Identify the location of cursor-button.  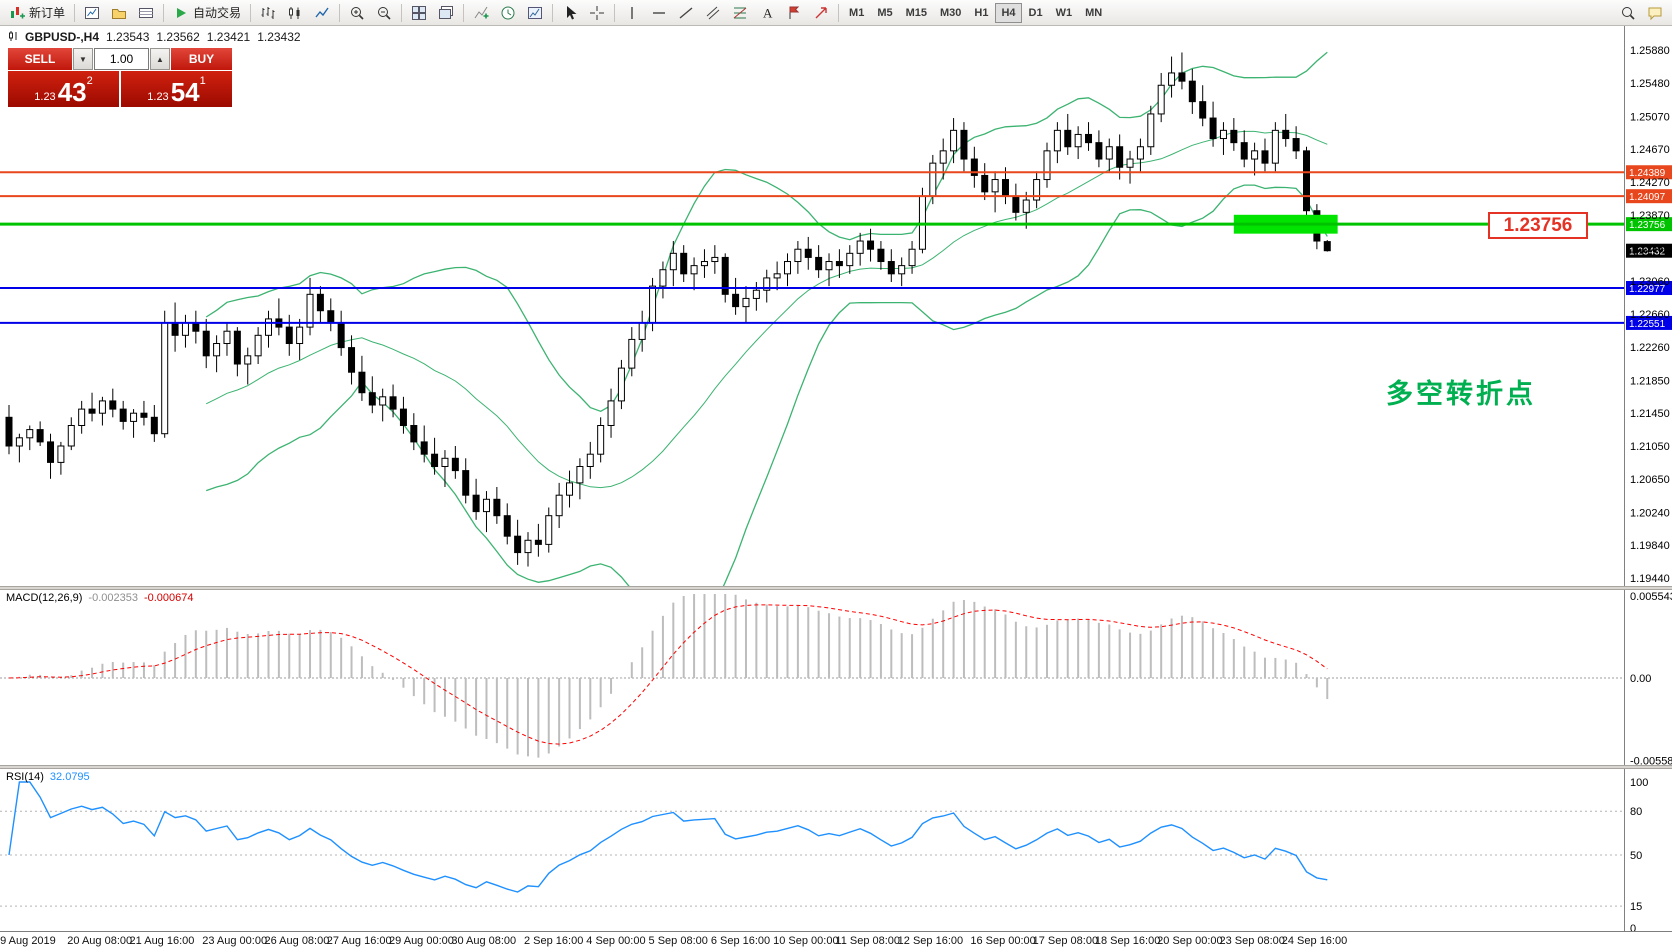
(570, 13).